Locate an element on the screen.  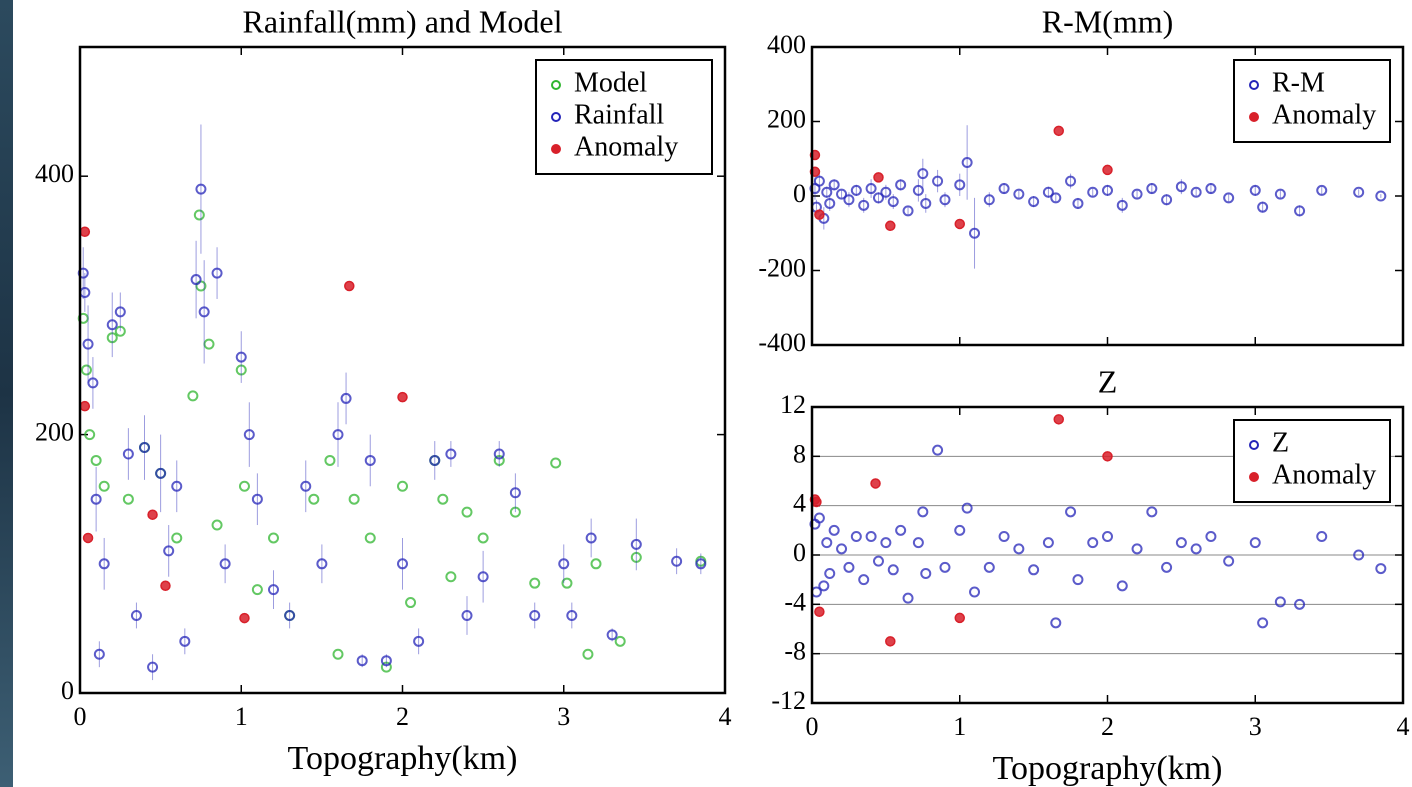
chart-title: R-M(mm) is located at coordinates (1108, 21).